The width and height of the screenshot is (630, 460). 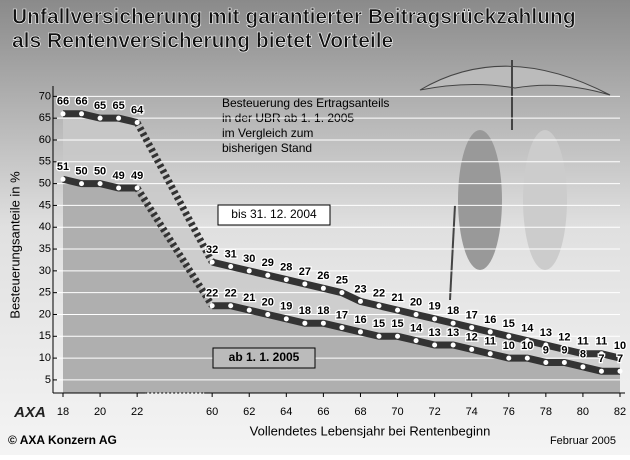 What do you see at coordinates (620, 412) in the screenshot?
I see `x-tick-label: 82` at bounding box center [620, 412].